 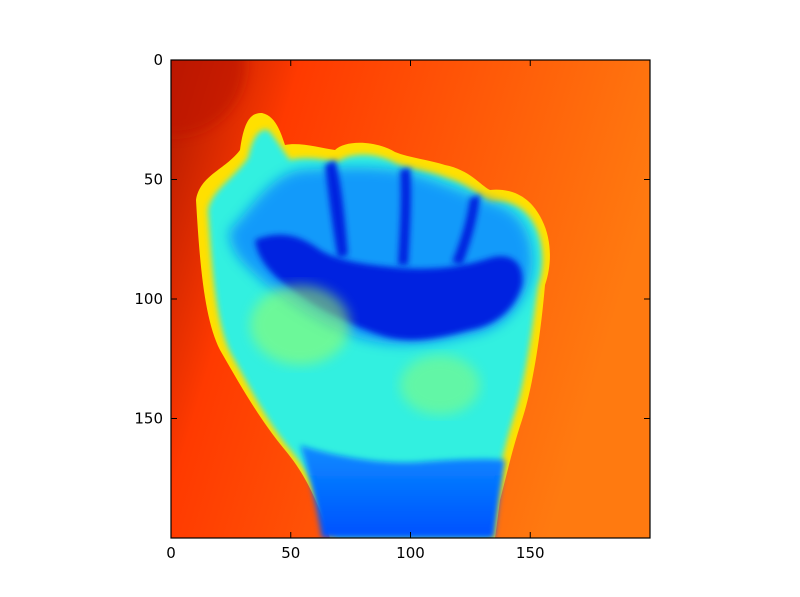 What do you see at coordinates (410, 553) in the screenshot?
I see `x-tick-label: 100` at bounding box center [410, 553].